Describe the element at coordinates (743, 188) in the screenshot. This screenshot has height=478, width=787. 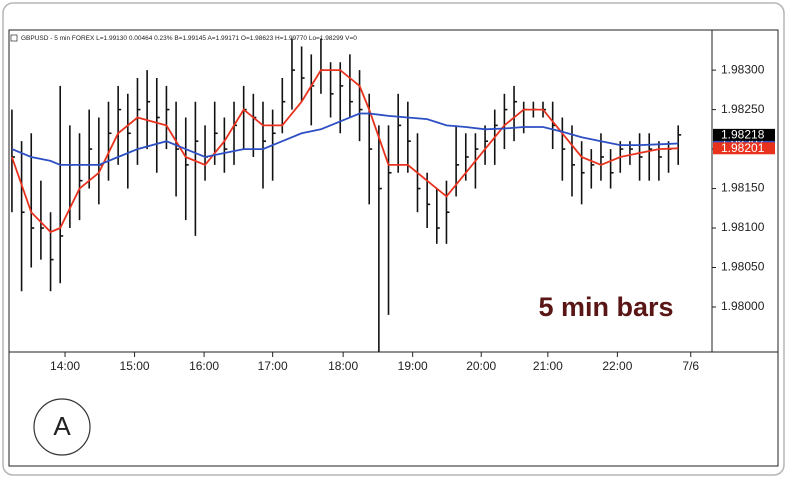
I see `y-tick-label: 1.98150` at that location.